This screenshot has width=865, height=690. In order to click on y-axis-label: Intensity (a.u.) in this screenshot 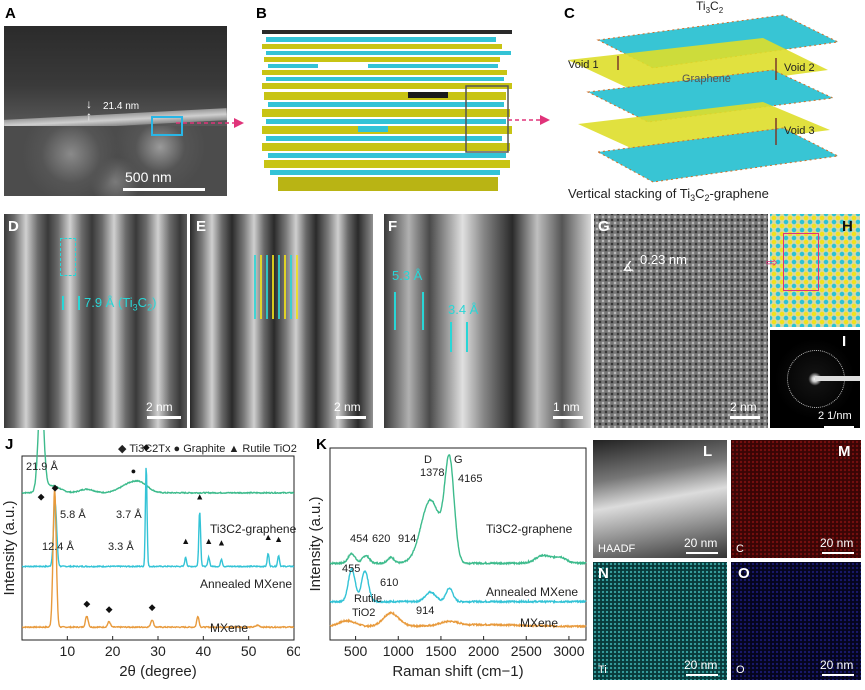, I will do `click(315, 543)`.